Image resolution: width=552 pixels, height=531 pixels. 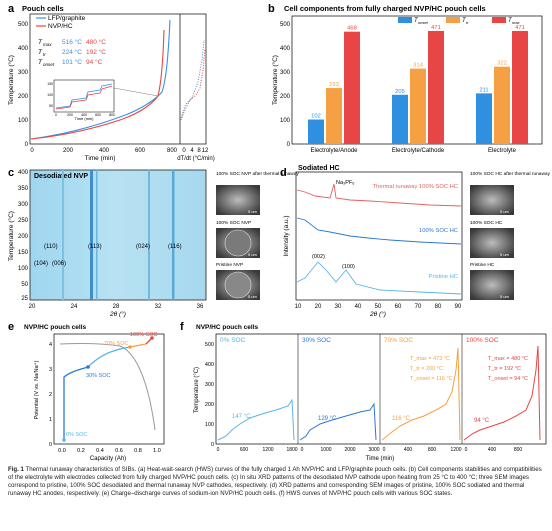 What do you see at coordinates (192, 151) in the screenshot?
I see `a-x2tick: 4` at bounding box center [192, 151].